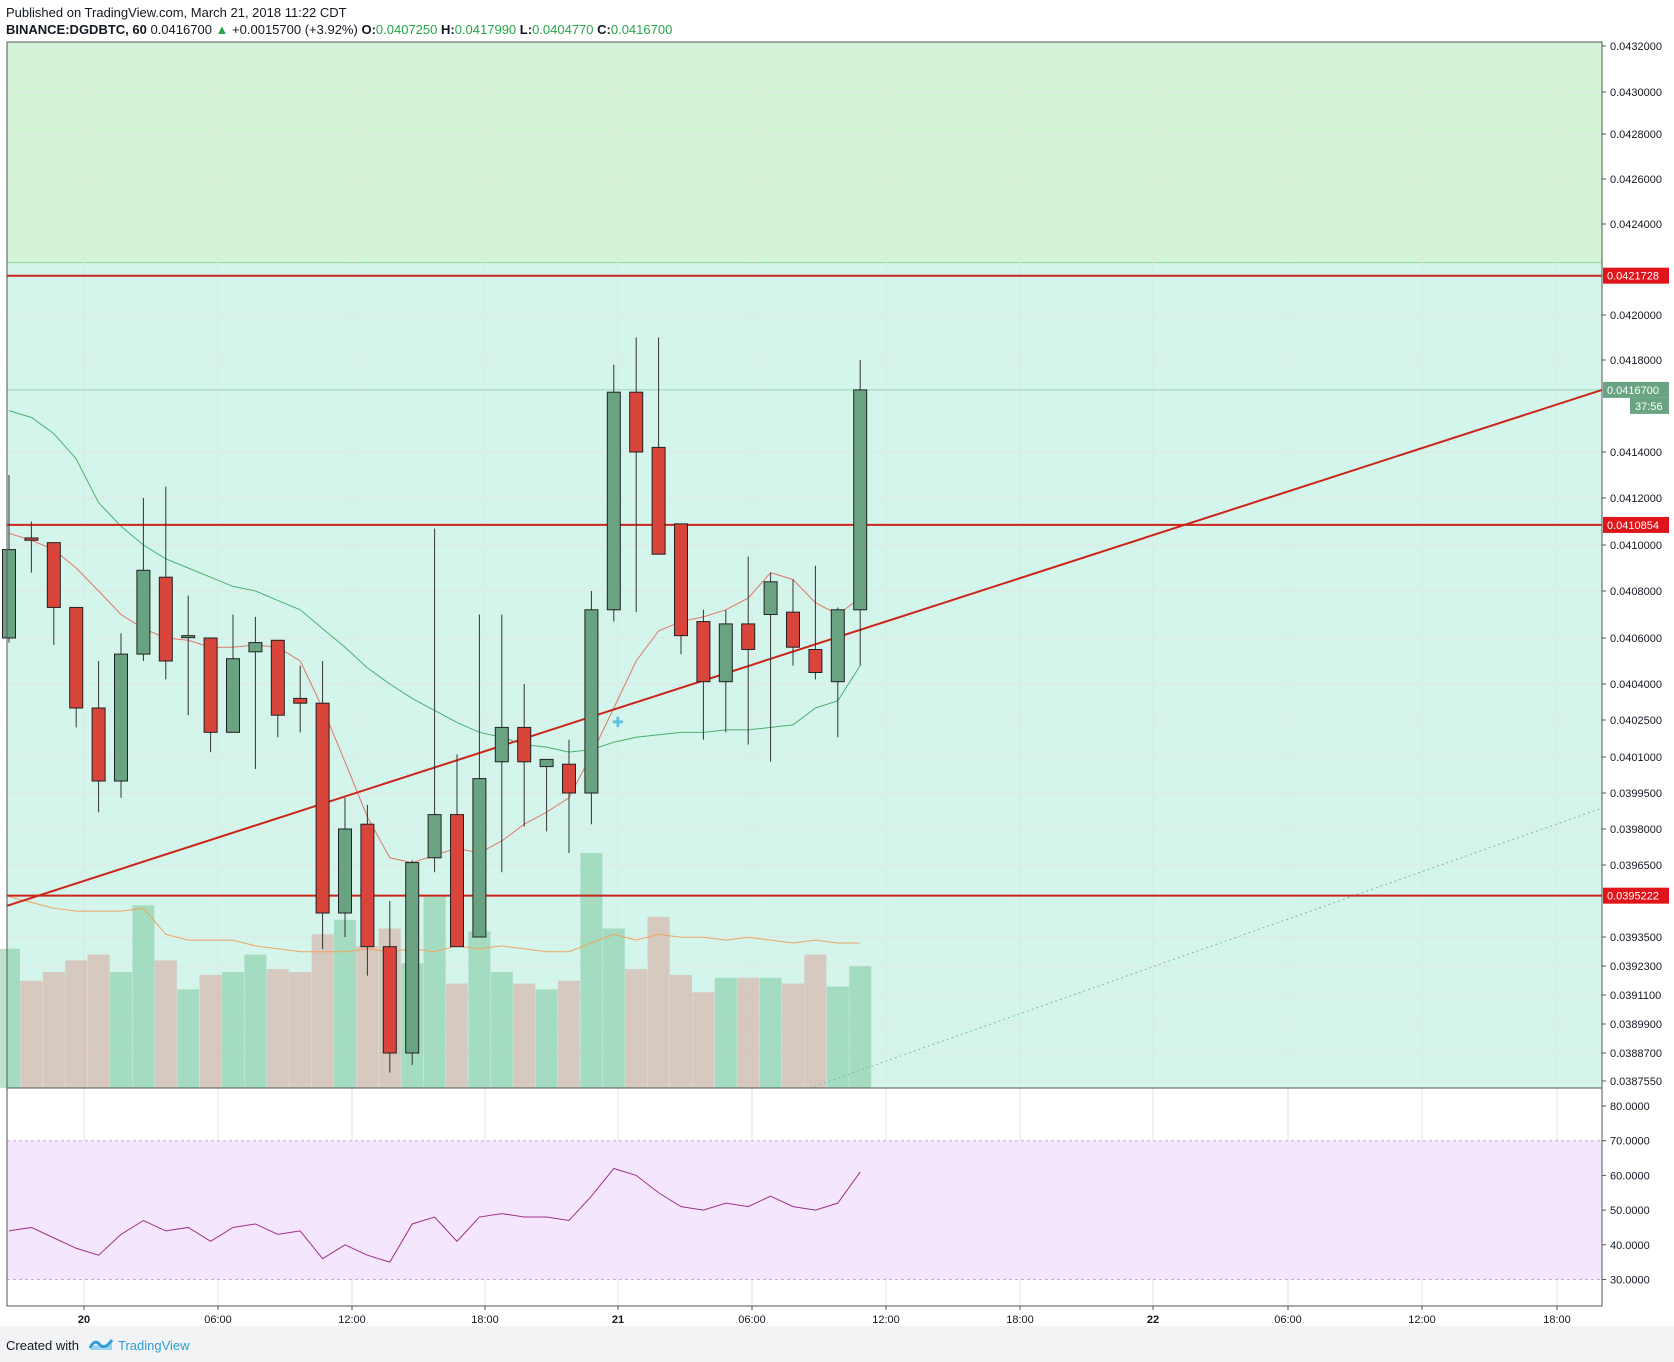 The height and width of the screenshot is (1362, 1674). Describe the element at coordinates (1636, 685) in the screenshot. I see `price-axis-label: 0.0404000` at that location.